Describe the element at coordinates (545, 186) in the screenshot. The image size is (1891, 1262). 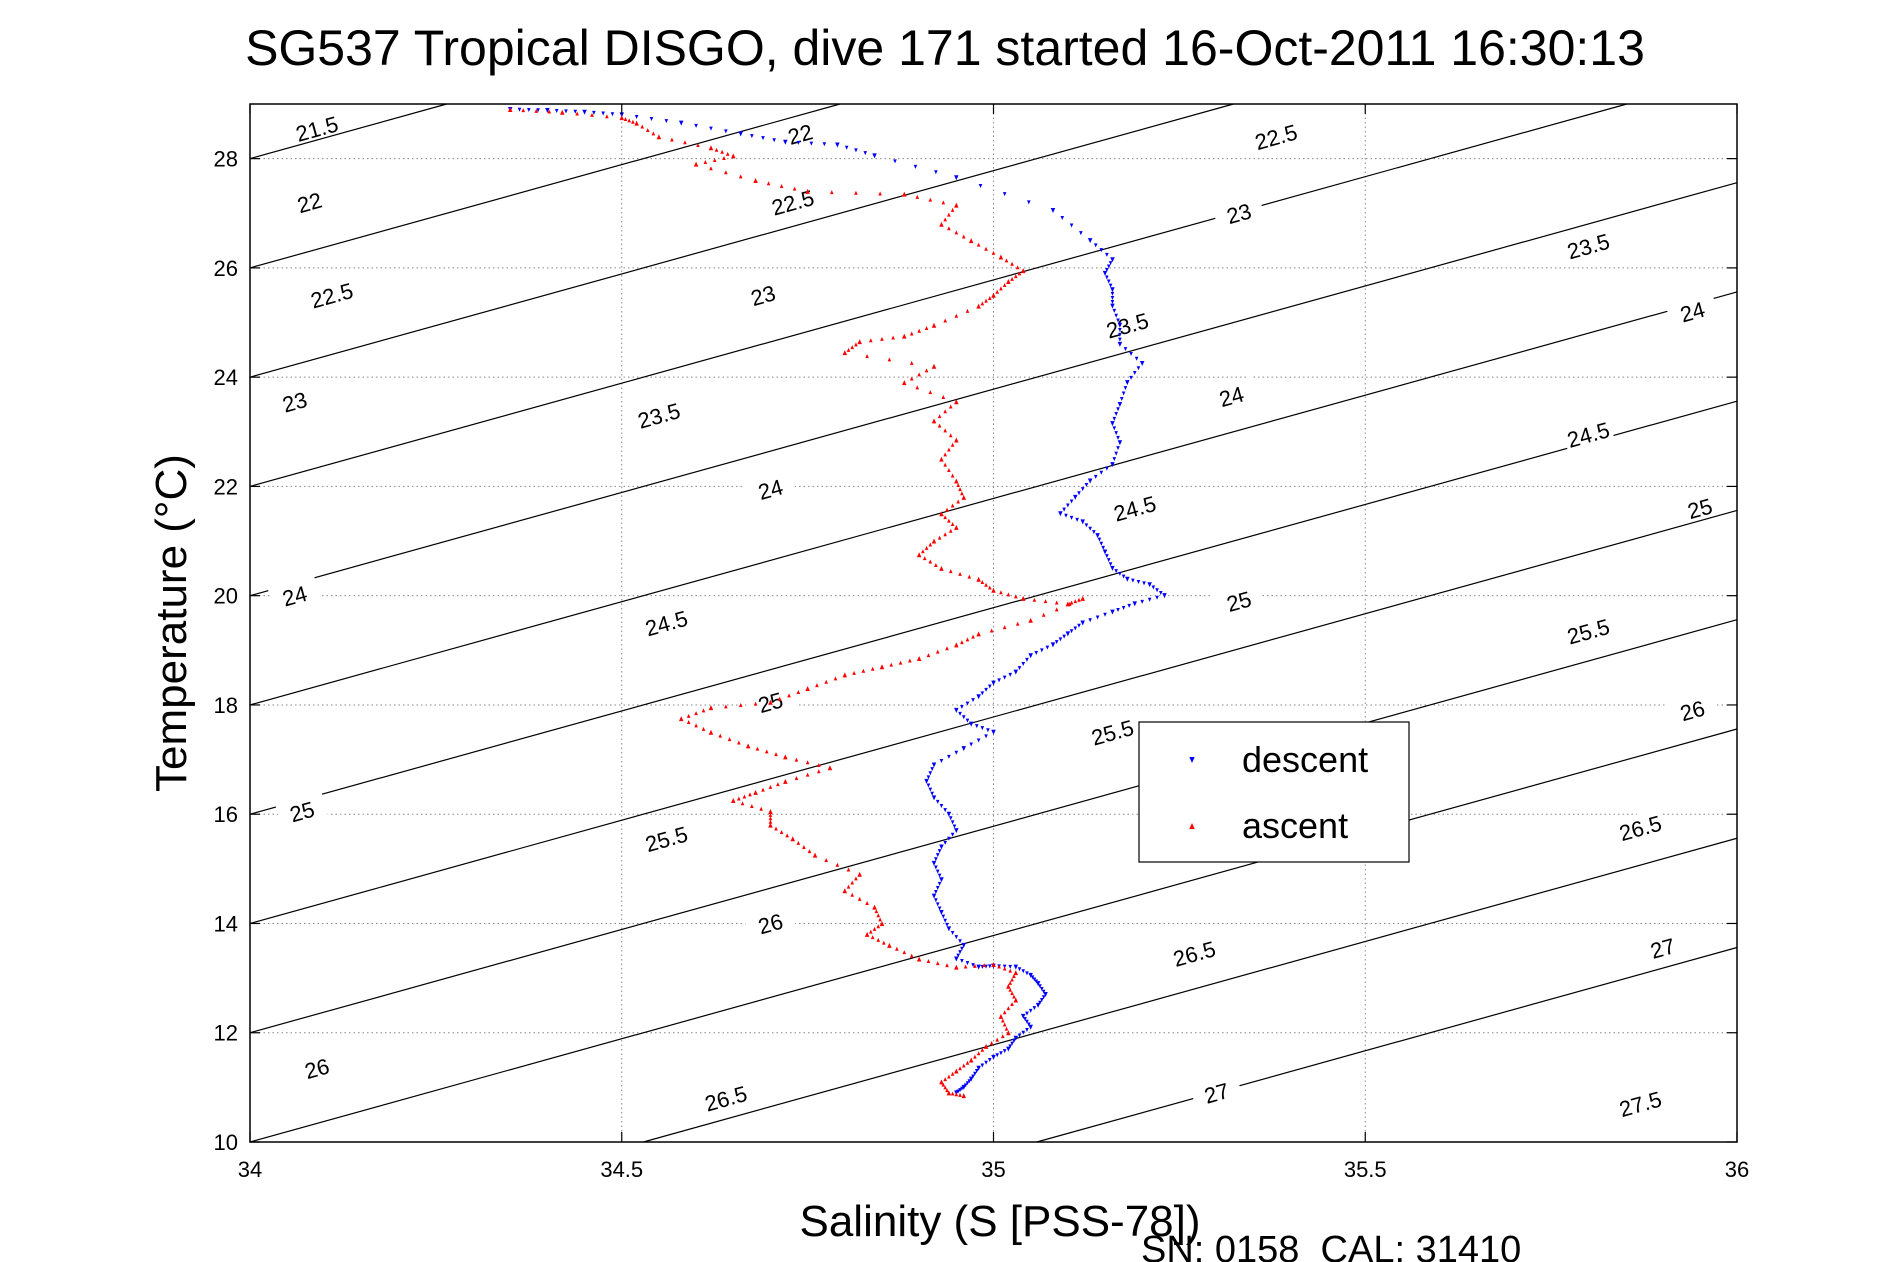
I see `isopycnal-line` at that location.